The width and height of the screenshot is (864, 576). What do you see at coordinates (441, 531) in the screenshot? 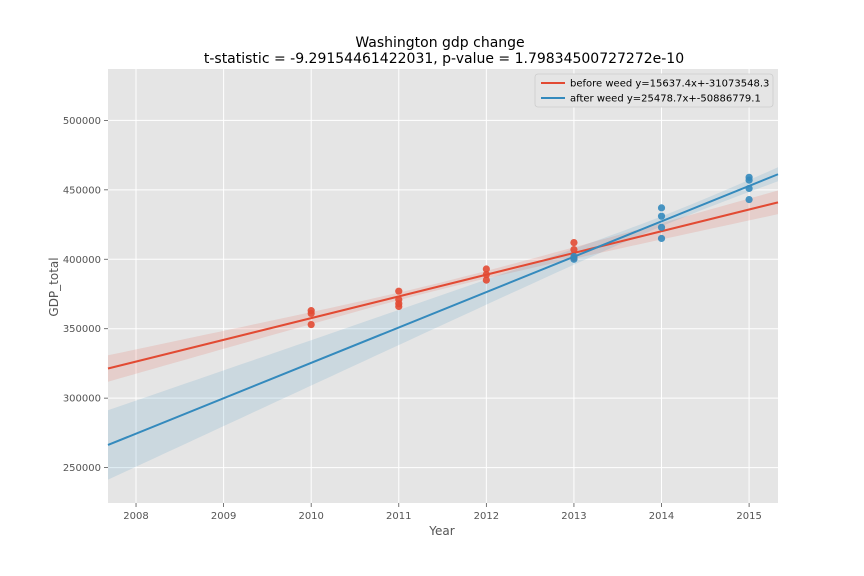
I see `x-axis-label: Year` at bounding box center [441, 531].